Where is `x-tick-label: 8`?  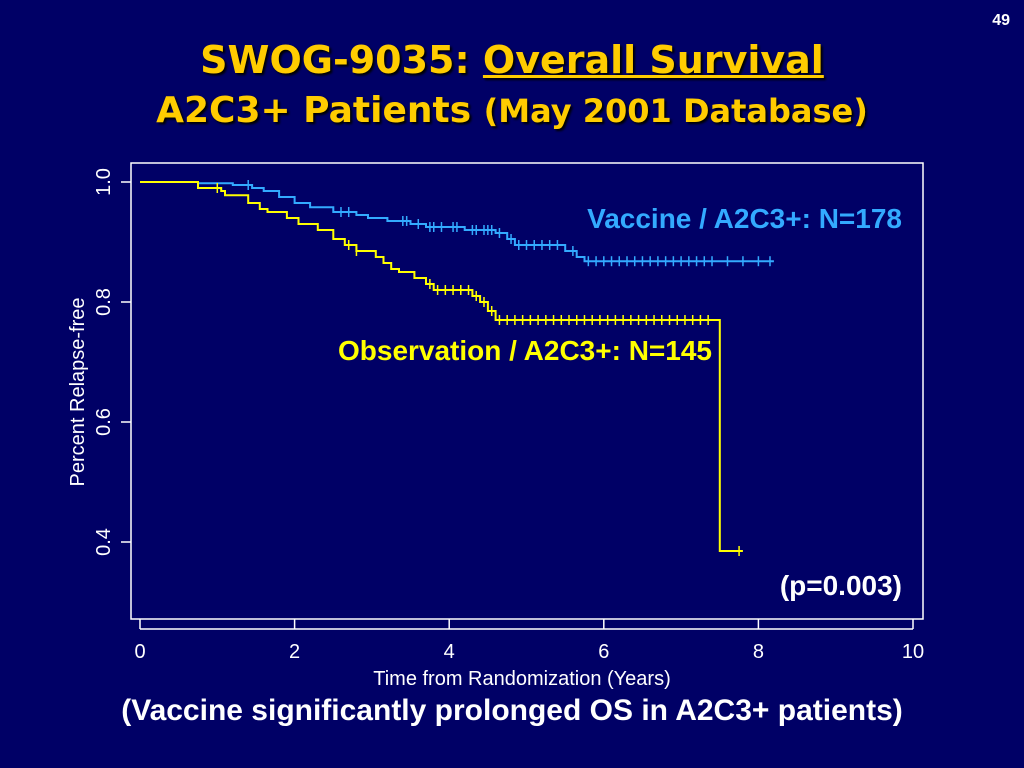
x-tick-label: 8 is located at coordinates (758, 652).